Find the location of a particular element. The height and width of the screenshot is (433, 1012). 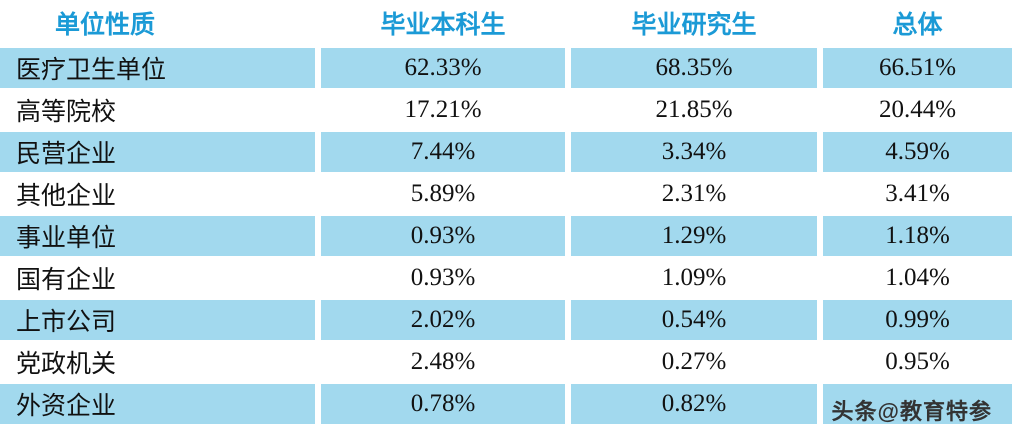

cell-grad: 21.85% is located at coordinates (695, 110).